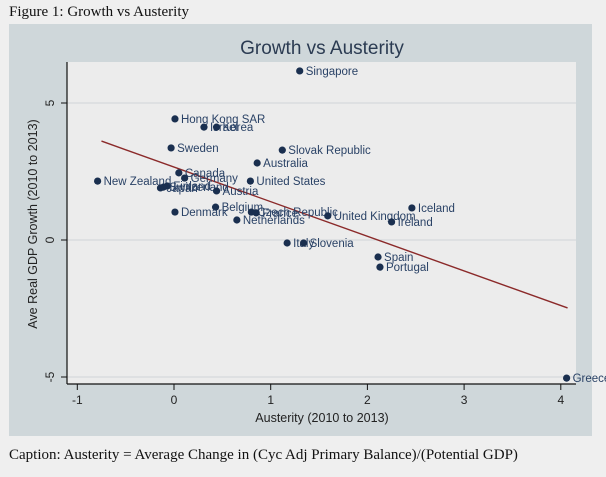 This screenshot has width=606, height=477. I want to click on data-point: Spain, so click(393, 258).